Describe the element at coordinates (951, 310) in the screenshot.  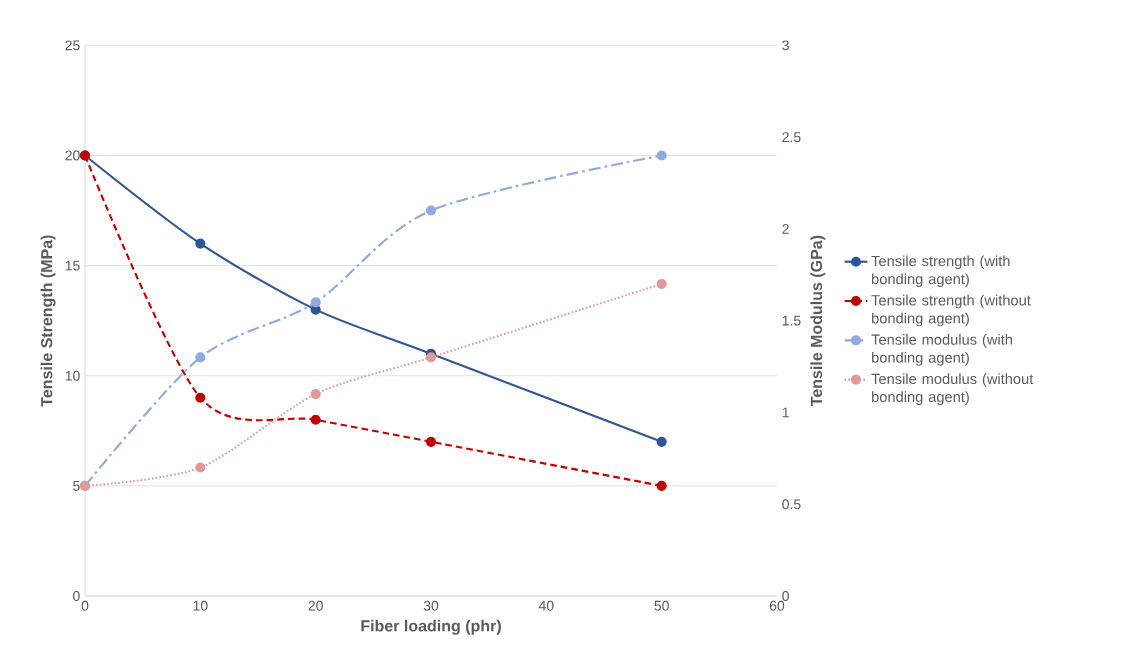
I see `legend-label: Tensile strength (without bonding agent)` at that location.